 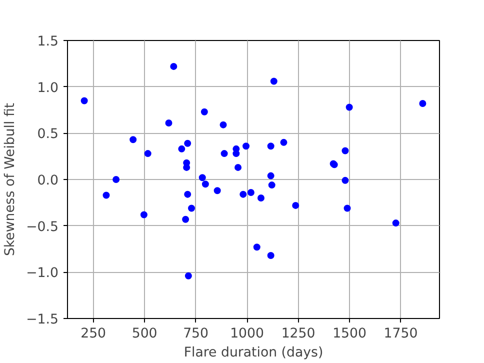 What do you see at coordinates (42, 320) in the screenshot?
I see `y-tick-label: −1.5` at bounding box center [42, 320].